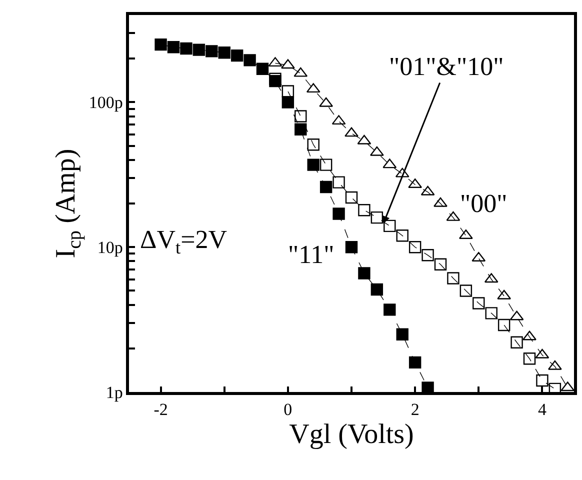 The image size is (582, 480). What do you see at coordinates (311, 254) in the screenshot?
I see `annotation: "11"` at bounding box center [311, 254].